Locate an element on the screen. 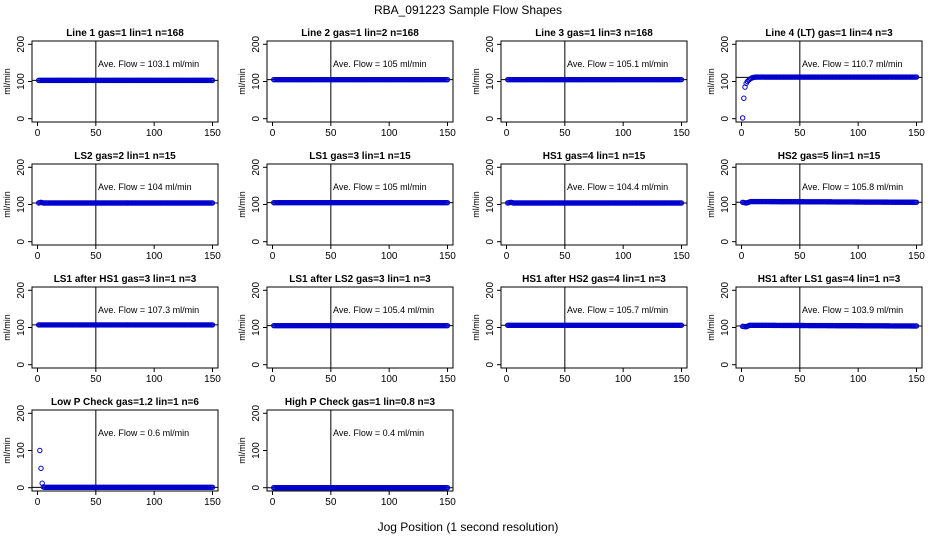  average-flow-annotation: Ave. Flow = 105 ml/min is located at coordinates (380, 187).